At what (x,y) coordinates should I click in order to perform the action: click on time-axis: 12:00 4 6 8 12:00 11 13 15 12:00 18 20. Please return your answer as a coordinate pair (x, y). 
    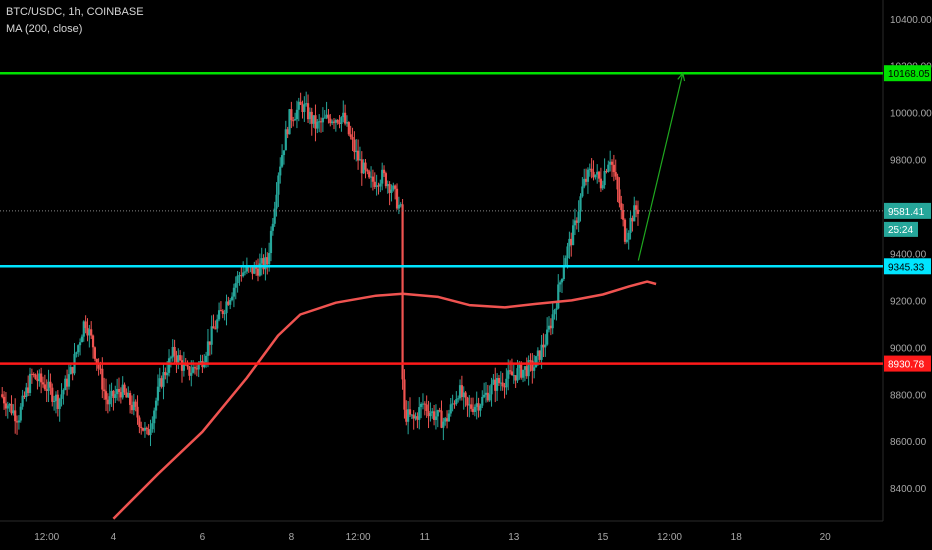
    Looking at the image, I should click on (432, 537).